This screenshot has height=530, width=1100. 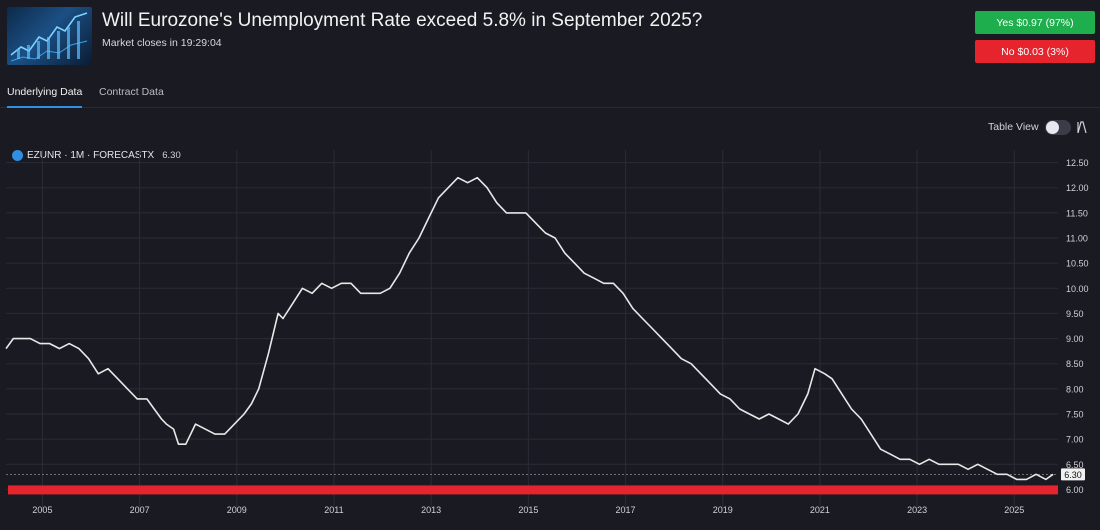 What do you see at coordinates (723, 510) in the screenshot?
I see `x-tick-label: 2019` at bounding box center [723, 510].